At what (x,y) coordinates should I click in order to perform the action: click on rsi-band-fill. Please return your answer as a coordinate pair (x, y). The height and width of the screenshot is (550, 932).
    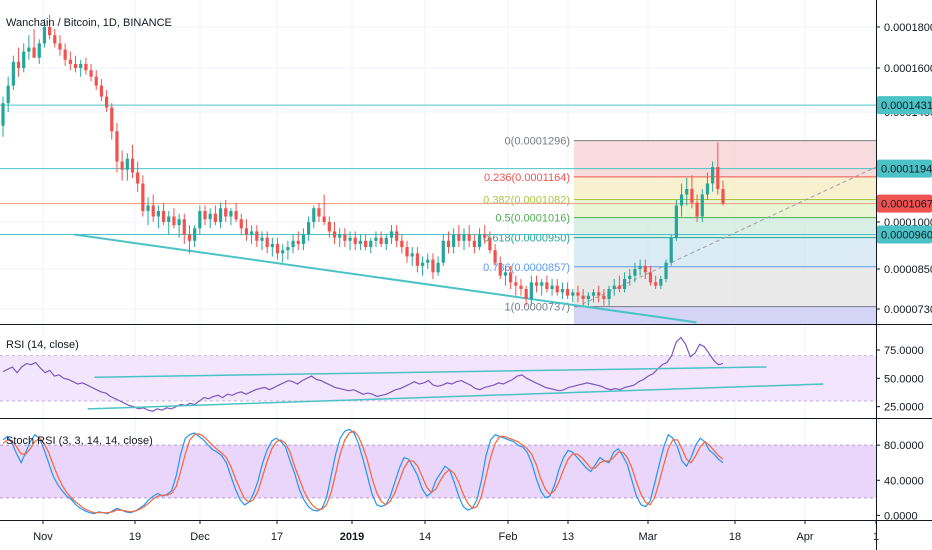
    Looking at the image, I should click on (438, 378).